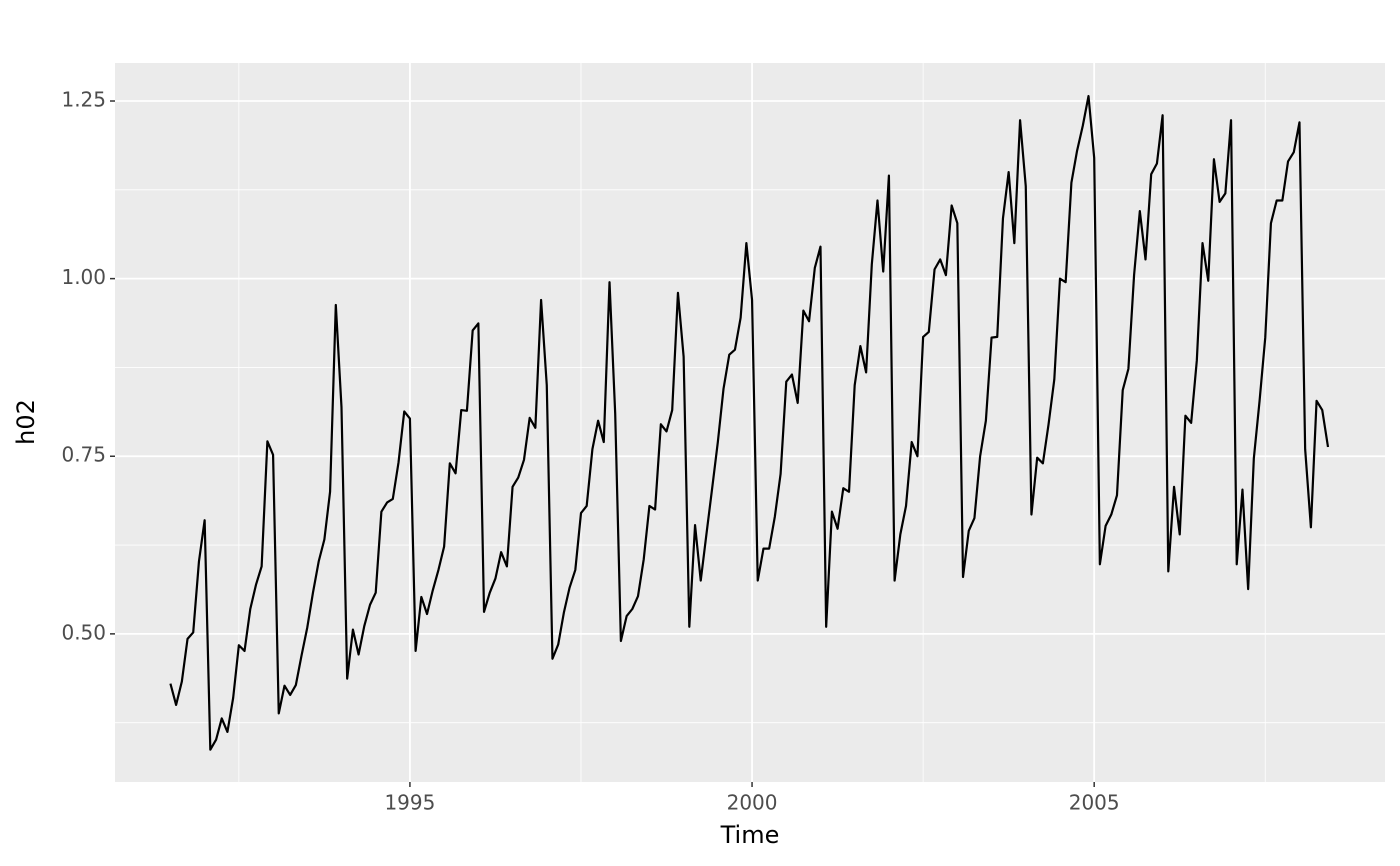  What do you see at coordinates (1094, 803) in the screenshot?
I see `x-tick-label: 2005` at bounding box center [1094, 803].